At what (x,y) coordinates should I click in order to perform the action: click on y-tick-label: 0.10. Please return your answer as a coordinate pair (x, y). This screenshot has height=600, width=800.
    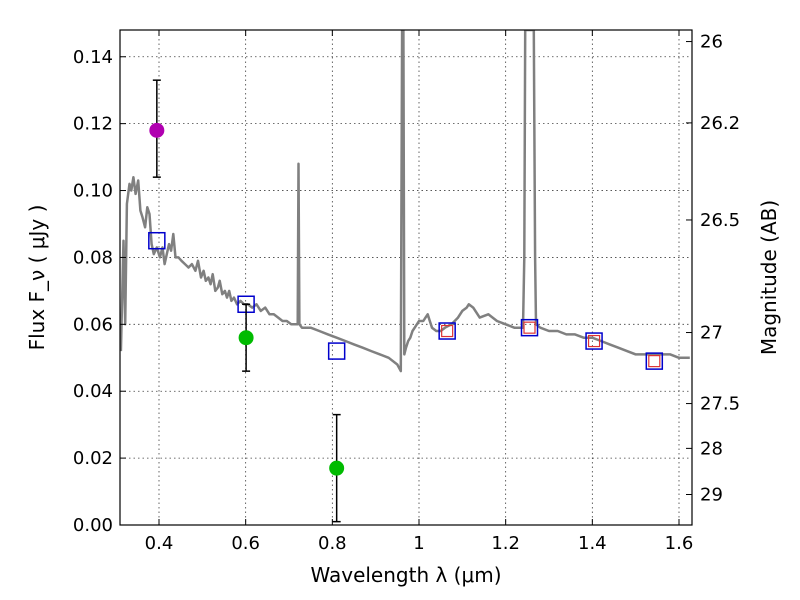
    Looking at the image, I should click on (93, 191).